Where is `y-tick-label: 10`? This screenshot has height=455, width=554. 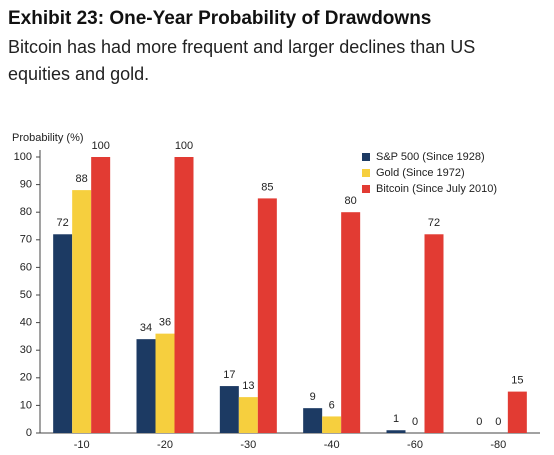 y-tick-label: 10 is located at coordinates (26, 405).